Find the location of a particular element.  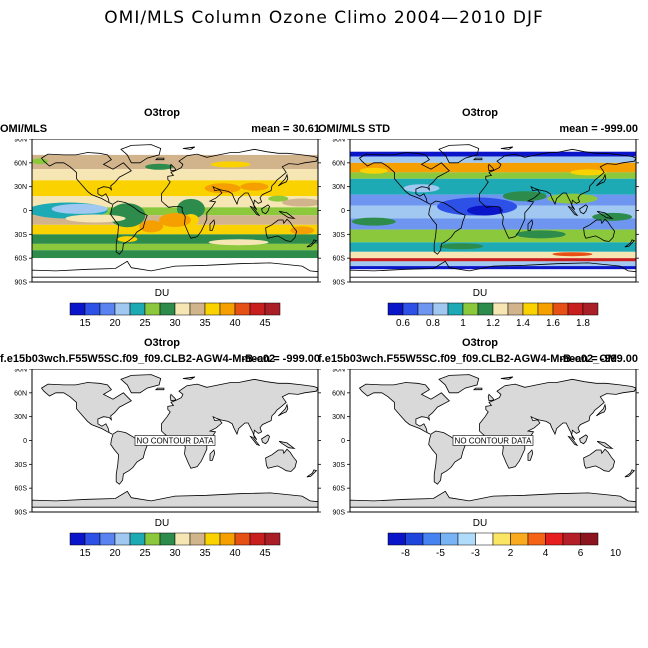

no-contour-data-label: NO CONTOUR DATA is located at coordinates (176, 441).